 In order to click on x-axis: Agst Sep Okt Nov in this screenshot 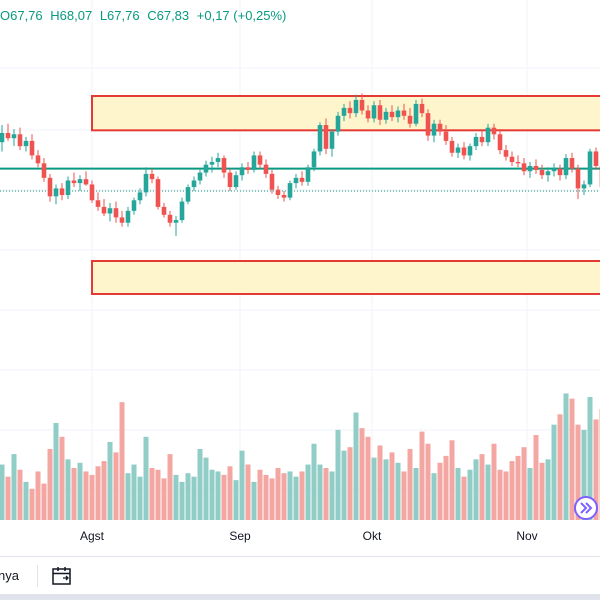, I will do `click(309, 536)`.